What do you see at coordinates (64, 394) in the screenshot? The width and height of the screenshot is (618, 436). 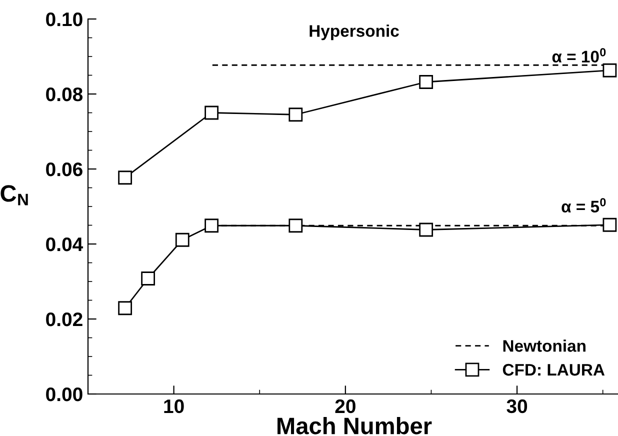 I see `y-tick-label: 0.00` at bounding box center [64, 394].